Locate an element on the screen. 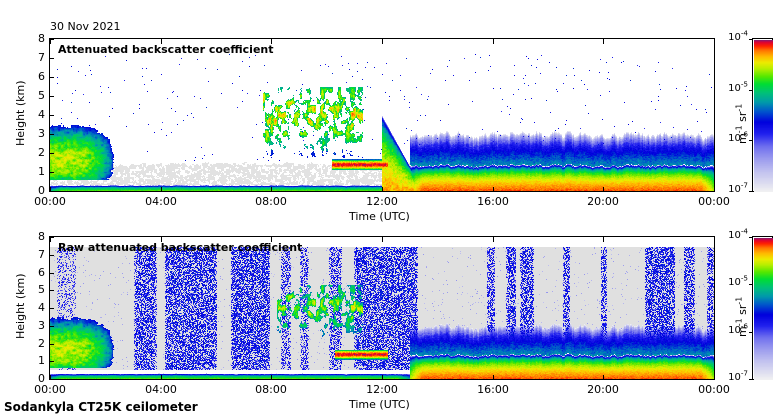  colorbar-tick-mantissa-raw-attenuated-backscatter-3: 10 is located at coordinates (734, 377).